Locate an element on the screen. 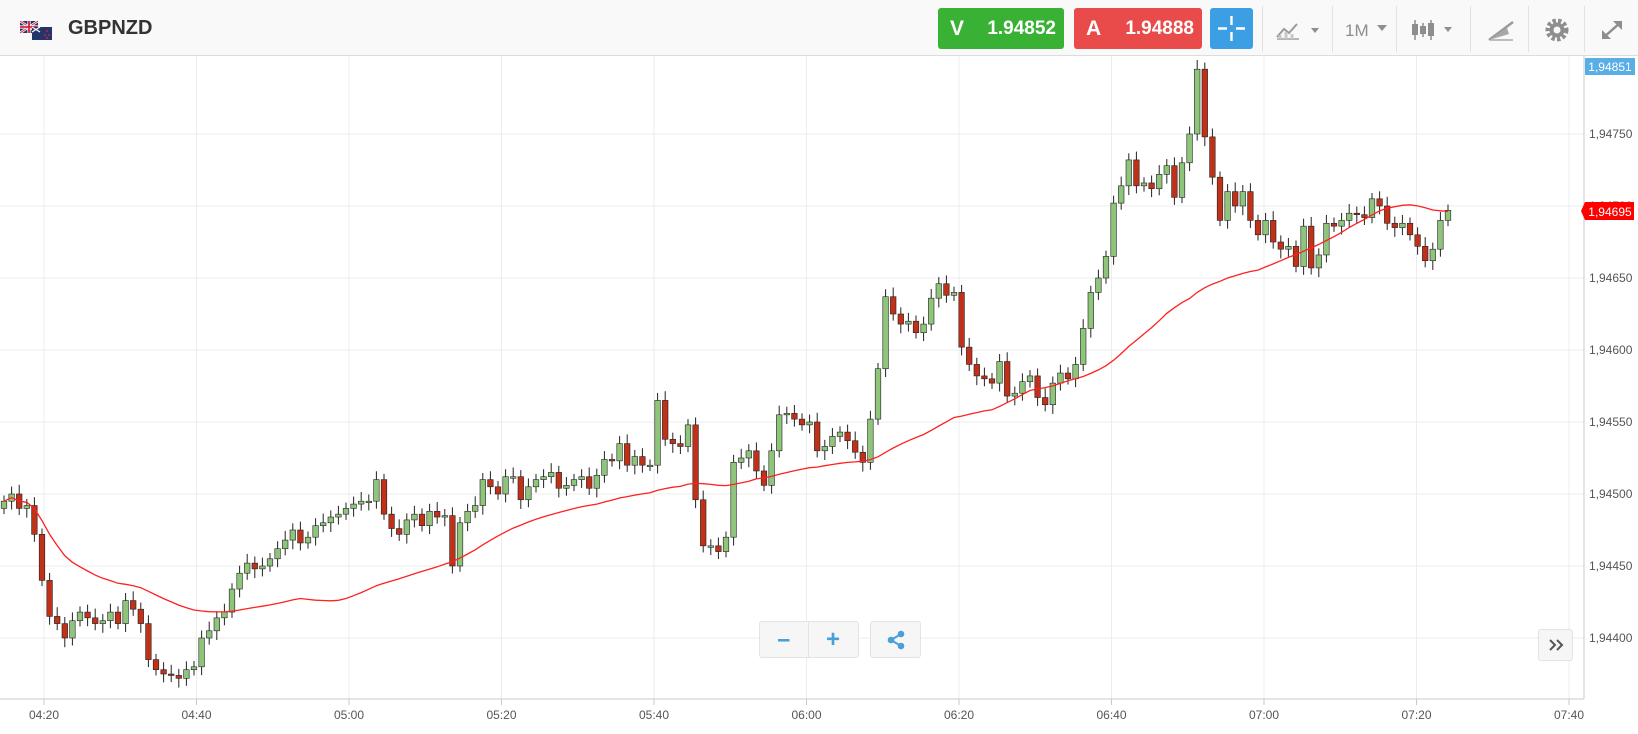  buy-price-button: A 1.94888 is located at coordinates (1138, 28).